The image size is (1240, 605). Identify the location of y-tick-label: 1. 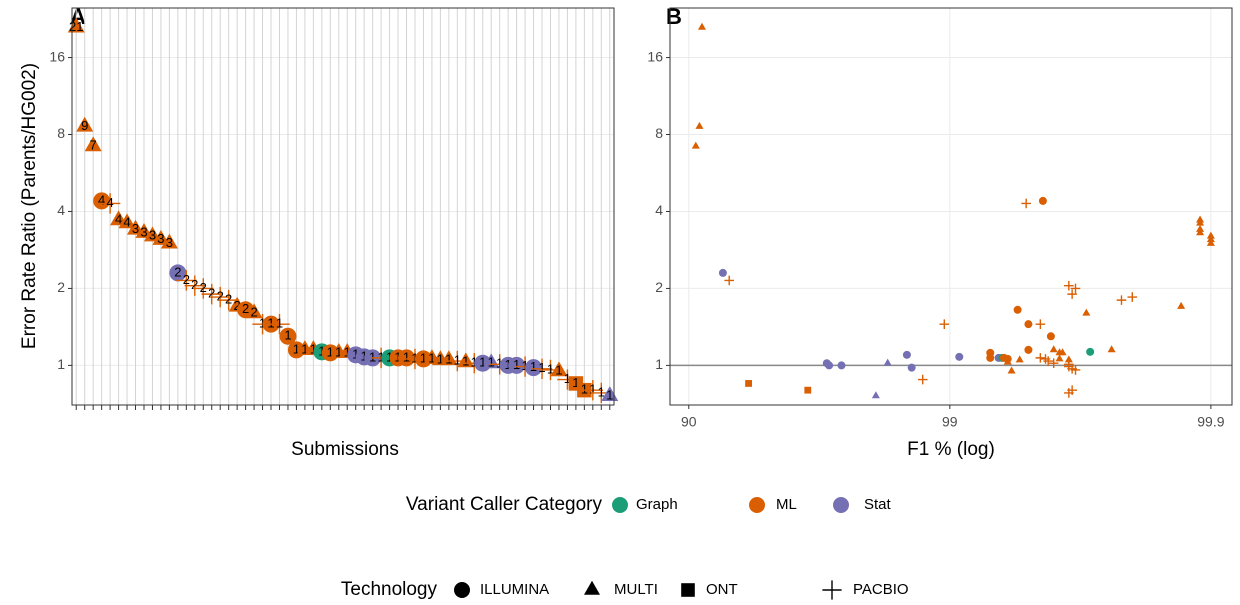
(659, 364).